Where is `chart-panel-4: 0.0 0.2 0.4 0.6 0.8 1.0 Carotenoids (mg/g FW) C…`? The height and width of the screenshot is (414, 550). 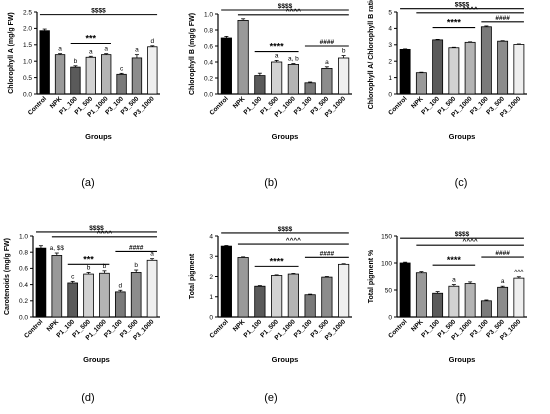 chart-panel-4: 0.0 0.2 0.4 0.6 0.8 1.0 Carotenoids (mg/g FW) C… is located at coordinates (82, 314).